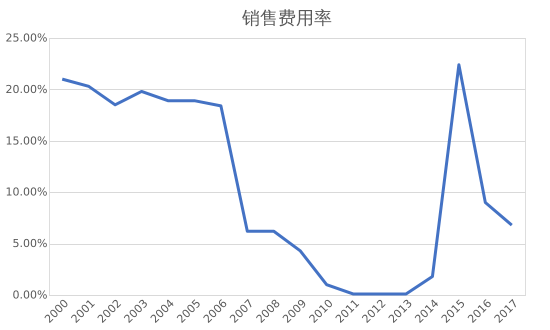 This screenshot has width=550, height=330. What do you see at coordinates (30, 295) in the screenshot?
I see `y-tick-label: 0.00%` at bounding box center [30, 295].